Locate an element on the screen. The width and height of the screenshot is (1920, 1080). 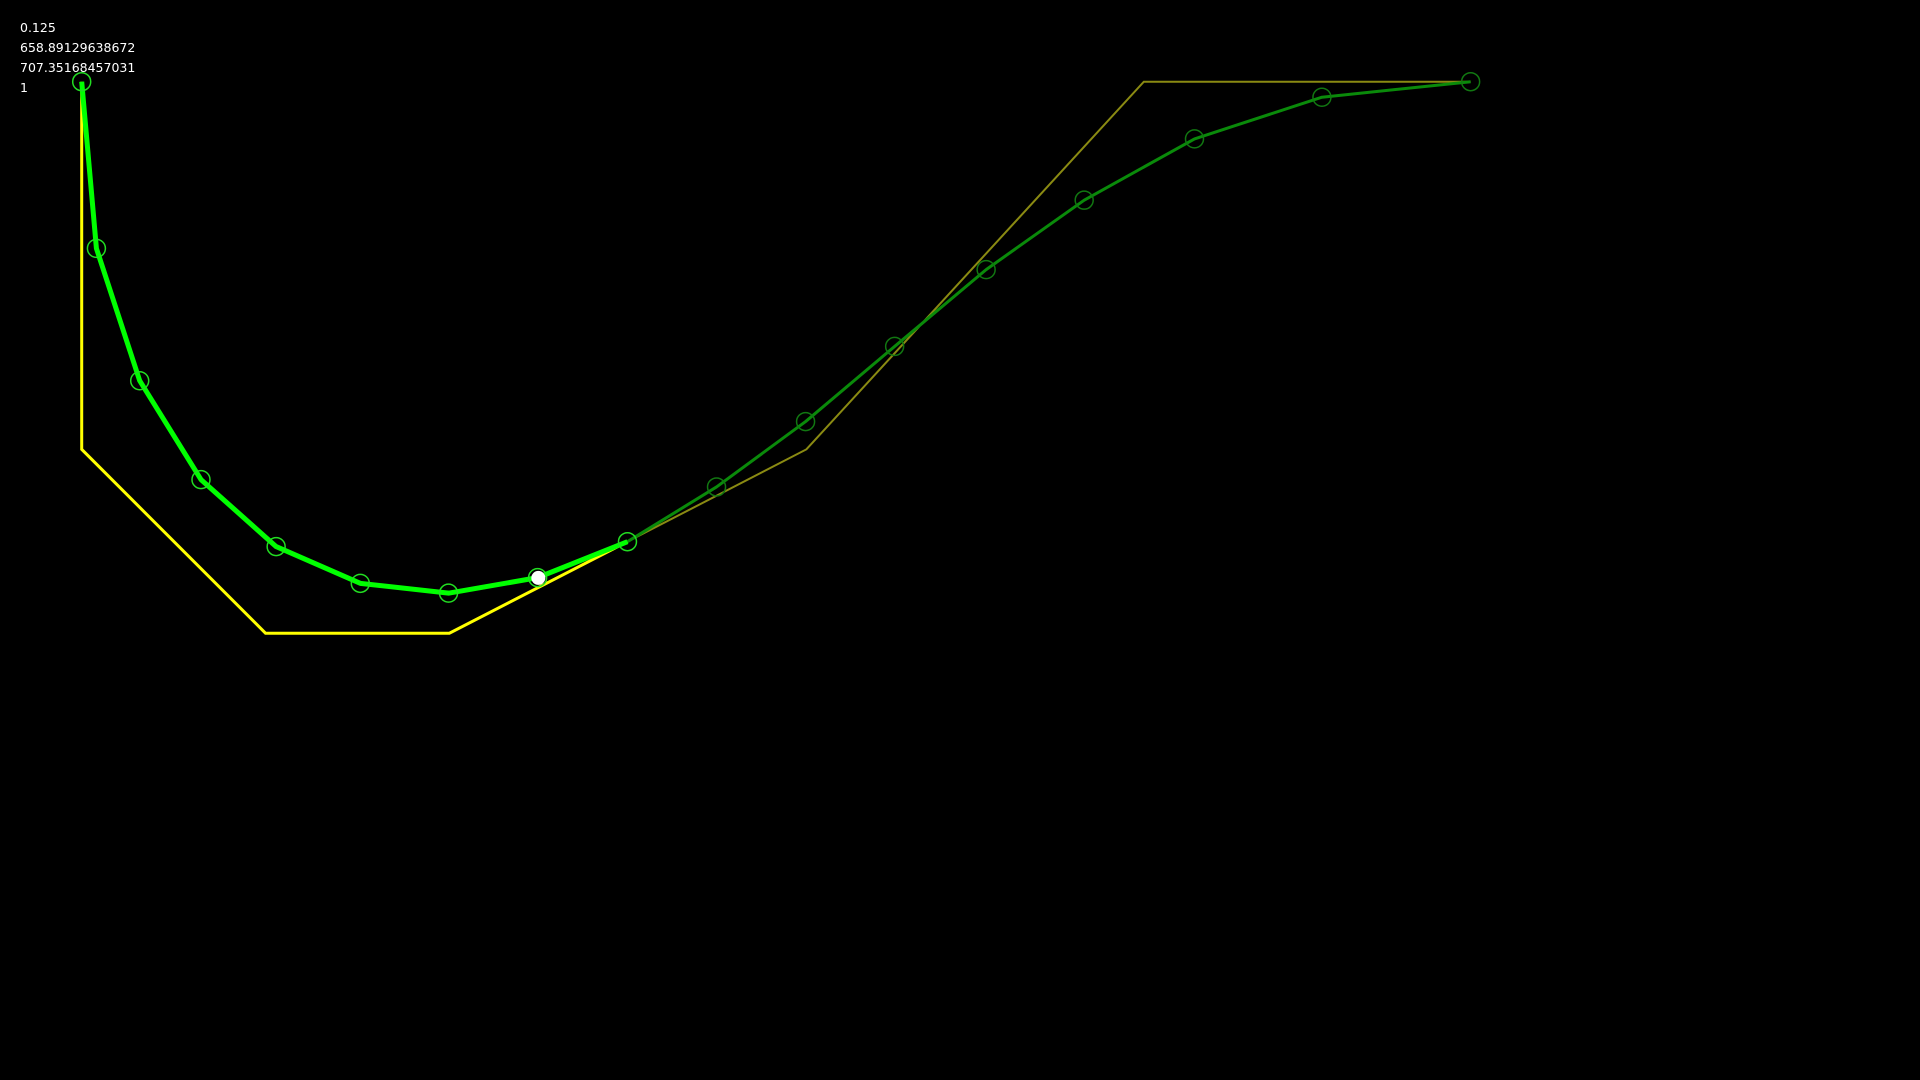
readout-y-value: 707.35168457031 is located at coordinates (78, 67).